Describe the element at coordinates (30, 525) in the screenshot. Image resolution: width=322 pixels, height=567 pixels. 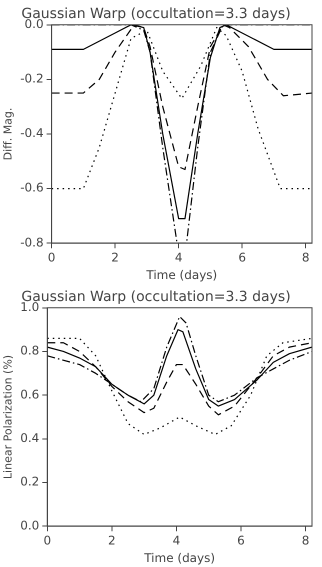
I see `y-tick-label: 0.0` at that location.